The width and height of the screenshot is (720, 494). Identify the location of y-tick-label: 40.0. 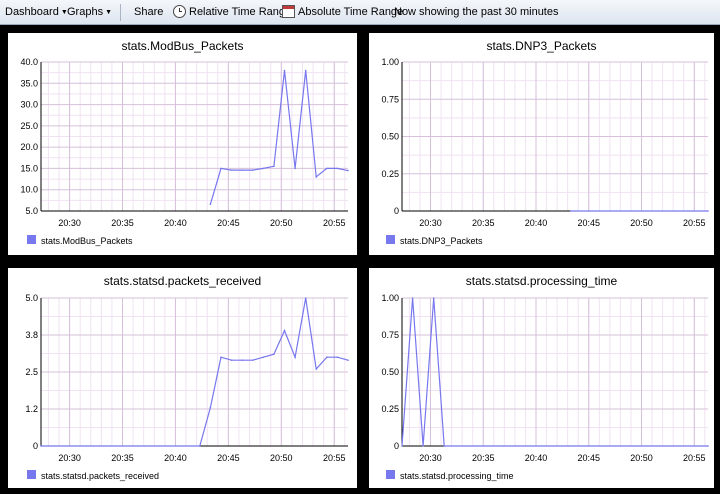
(29, 62).